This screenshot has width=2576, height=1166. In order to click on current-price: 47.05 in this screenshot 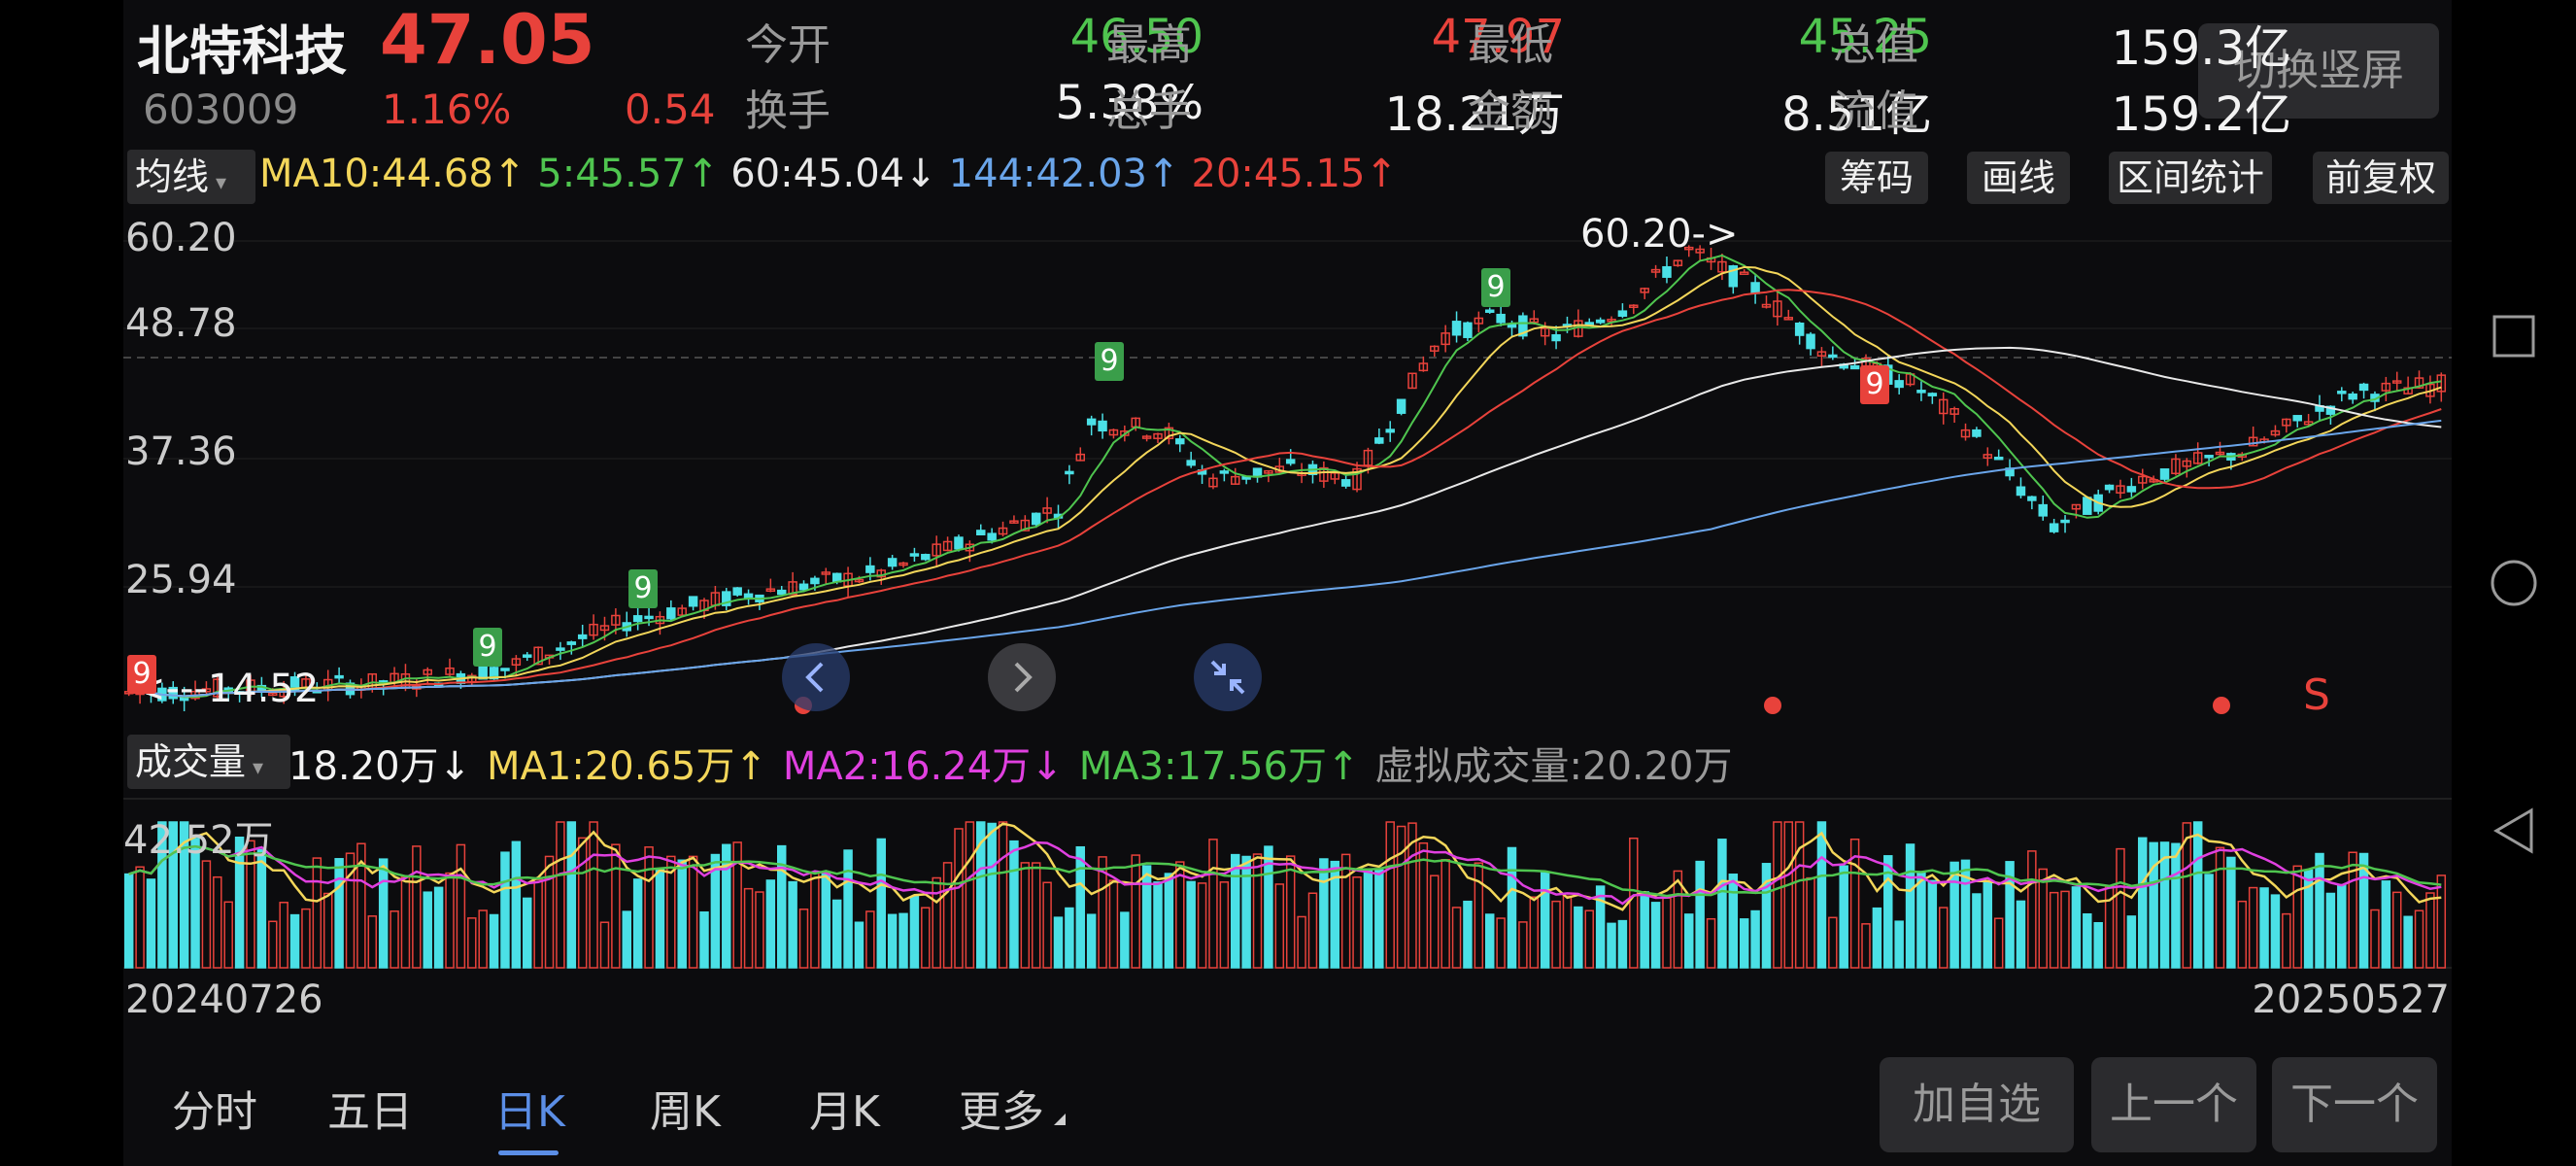, I will do `click(487, 40)`.